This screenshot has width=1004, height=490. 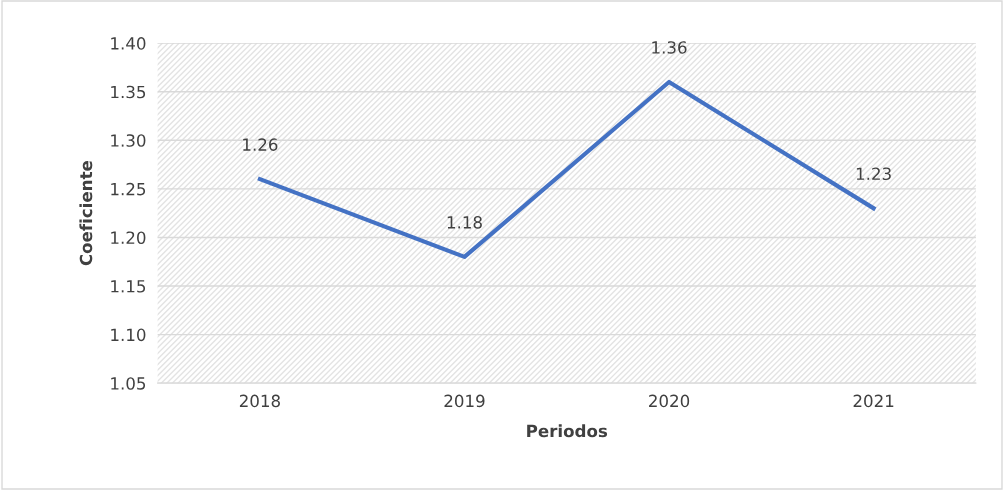 What do you see at coordinates (128, 335) in the screenshot?
I see `text: 1.10` at bounding box center [128, 335].